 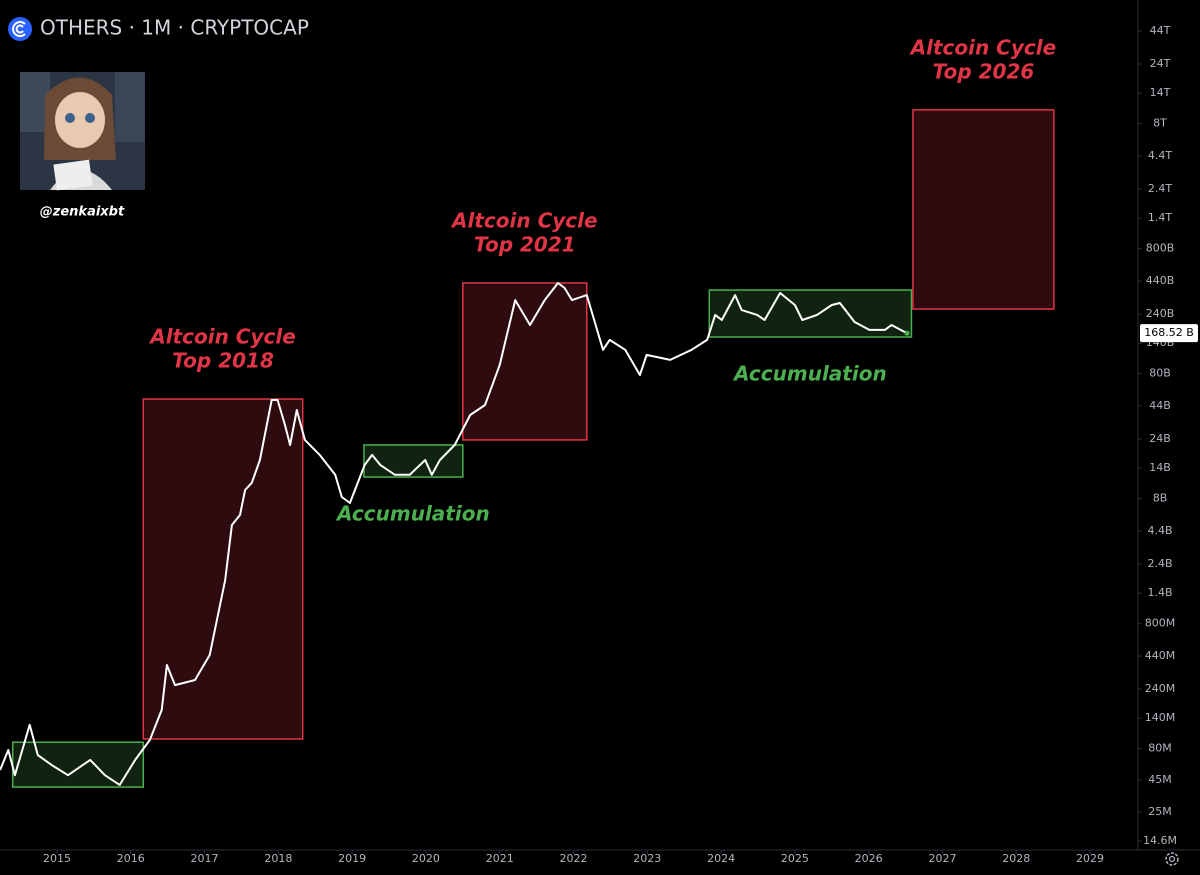 I want to click on y-tick-label: 440B, so click(x=1160, y=280).